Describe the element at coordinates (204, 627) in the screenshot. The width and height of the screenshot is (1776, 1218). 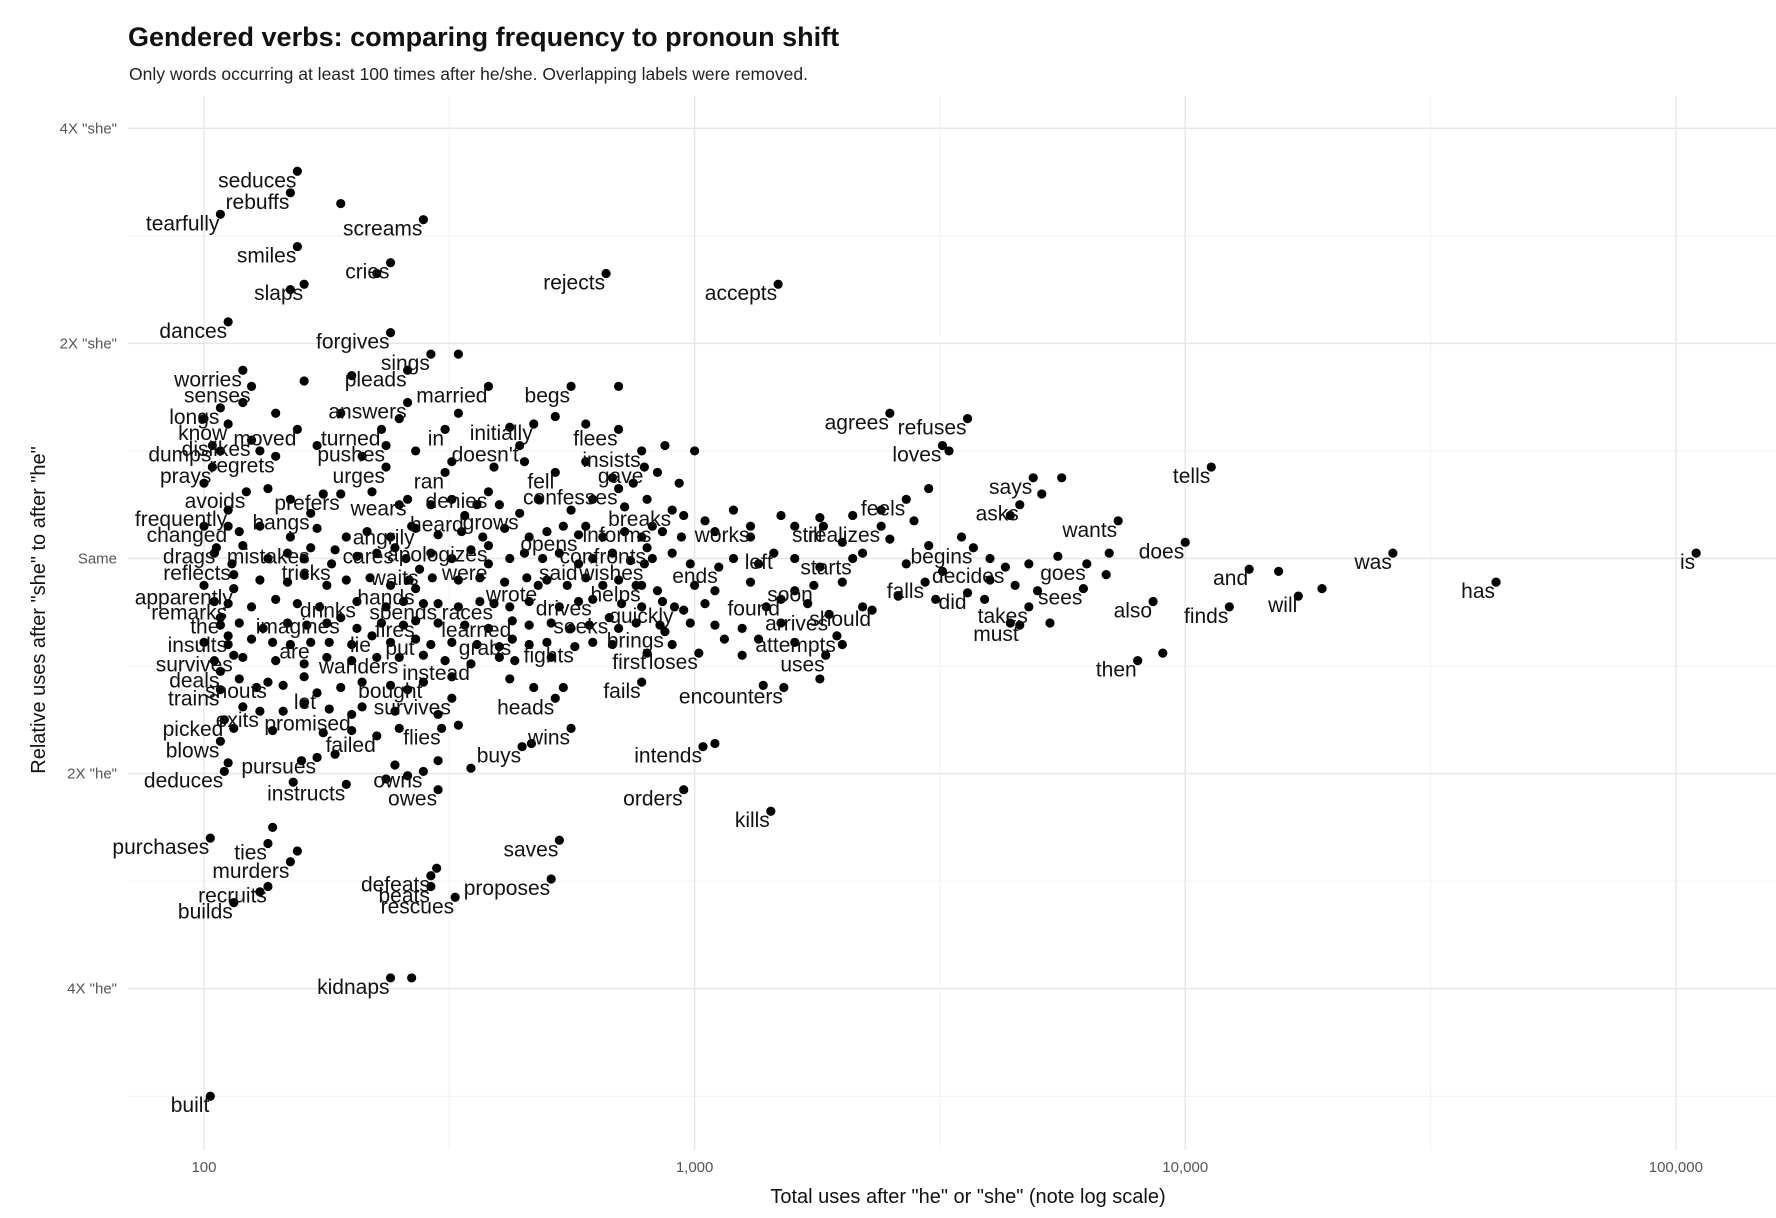
I see `point-label: the` at that location.